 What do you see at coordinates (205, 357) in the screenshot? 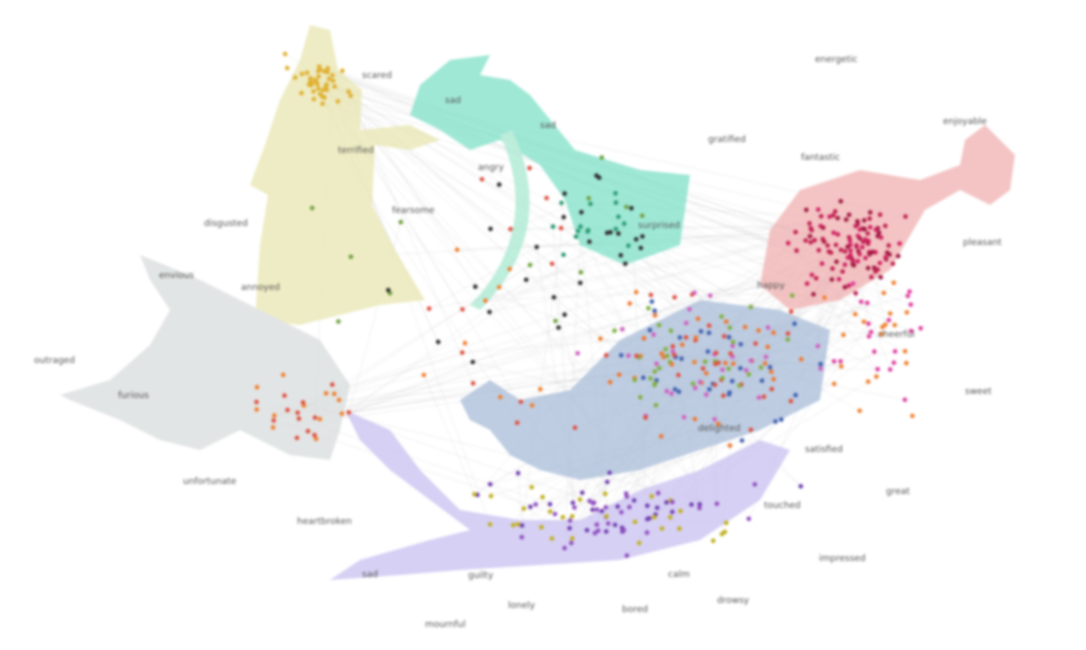
I see `gray-wolf-shape` at bounding box center [205, 357].